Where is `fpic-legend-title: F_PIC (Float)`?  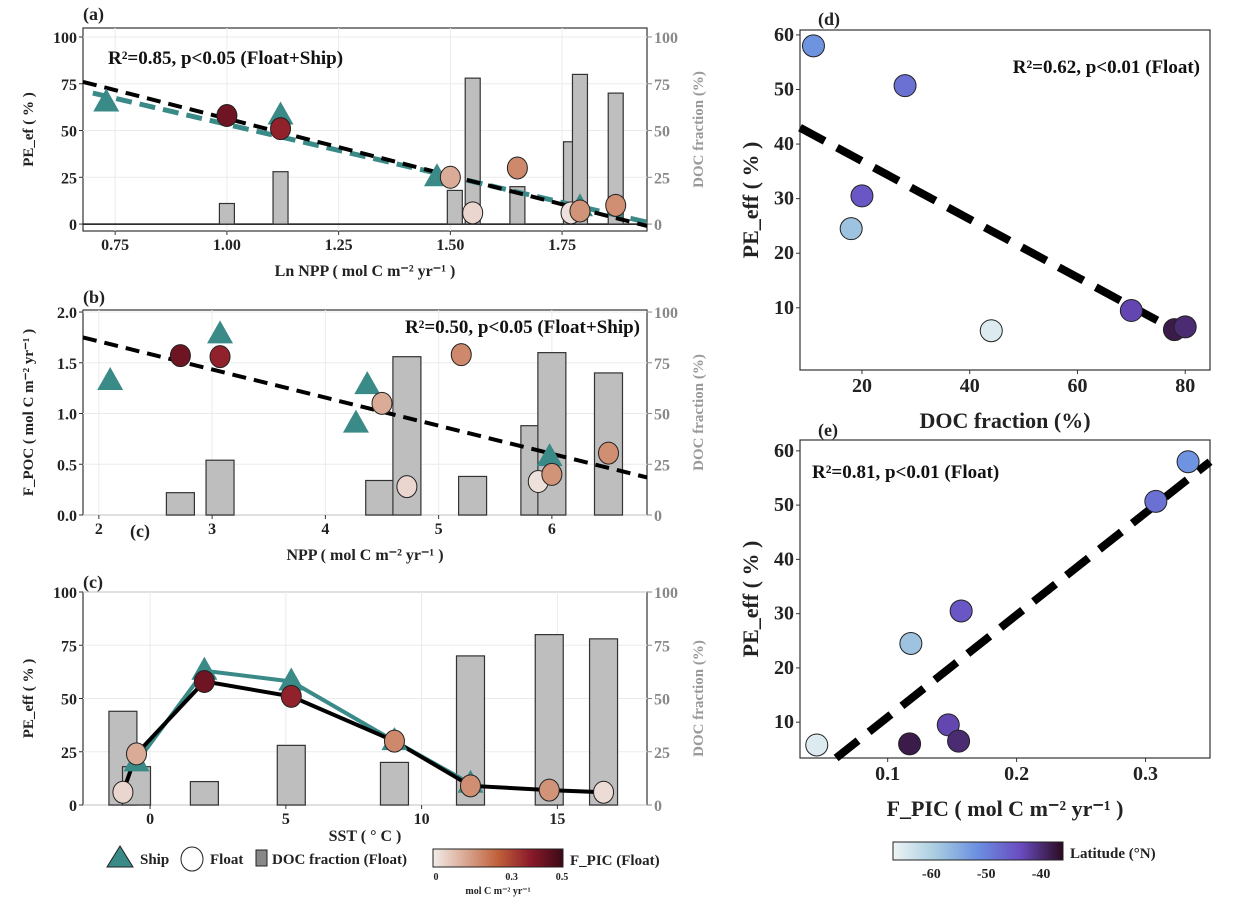 fpic-legend-title: F_PIC (Float) is located at coordinates (615, 861).